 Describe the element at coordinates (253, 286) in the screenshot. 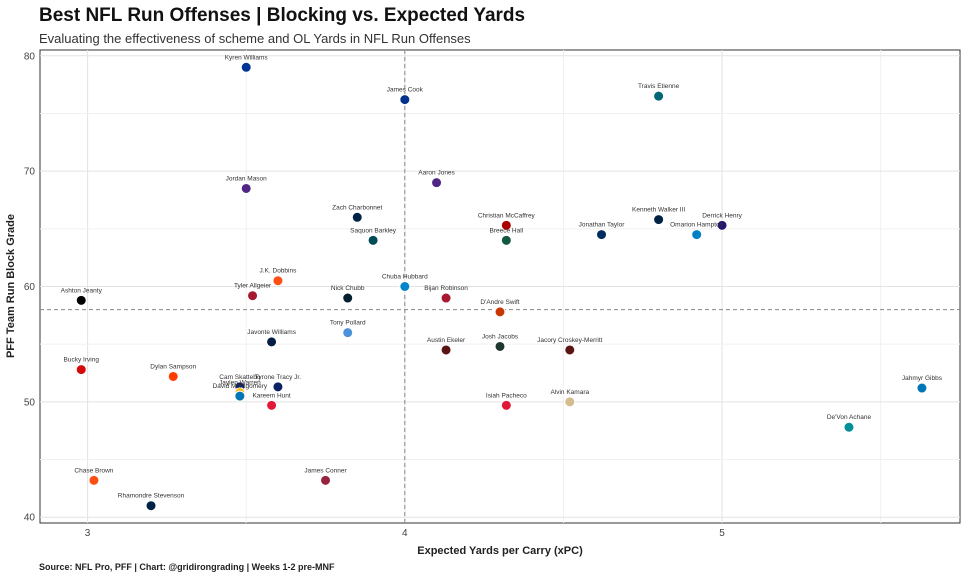

I see `player-label: Tyler Allgeier` at that location.